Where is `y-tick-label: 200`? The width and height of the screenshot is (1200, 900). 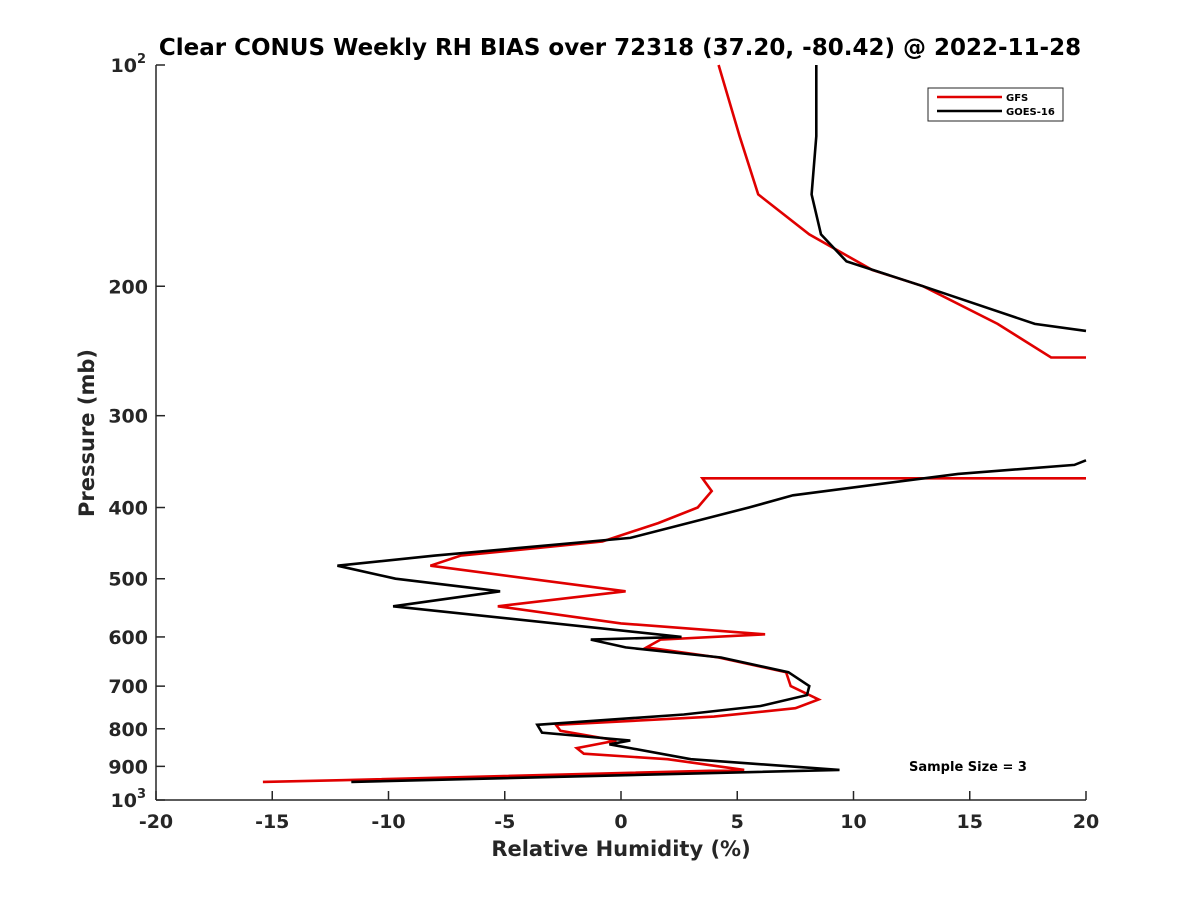
y-tick-label: 200 is located at coordinates (128, 287).